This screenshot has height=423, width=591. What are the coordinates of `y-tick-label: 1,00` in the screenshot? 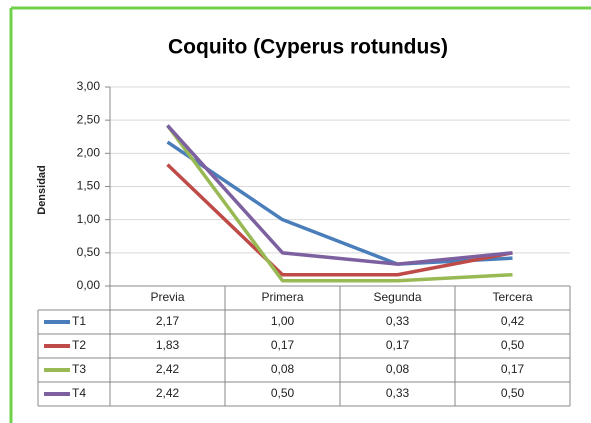 It's located at (89, 219).